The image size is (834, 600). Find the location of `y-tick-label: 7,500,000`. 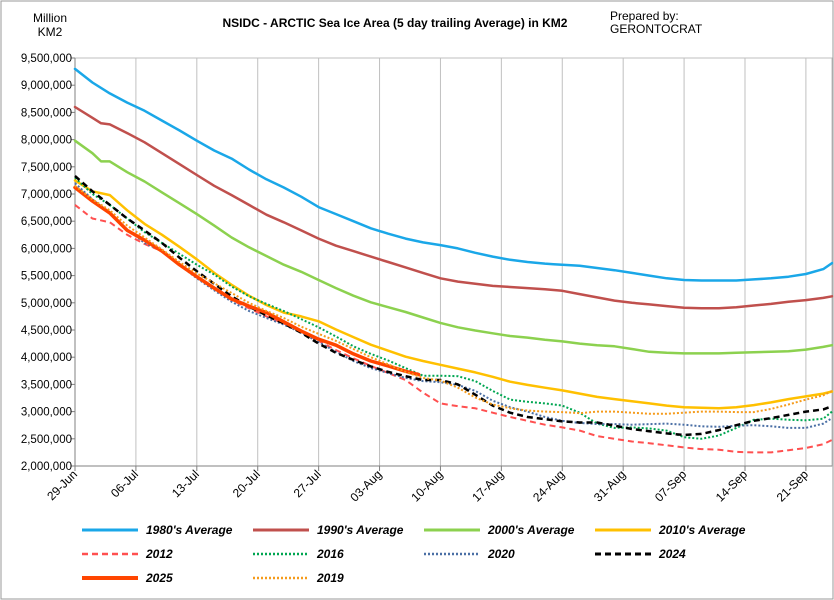

y-tick-label: 7,500,000 is located at coordinates (46, 168).